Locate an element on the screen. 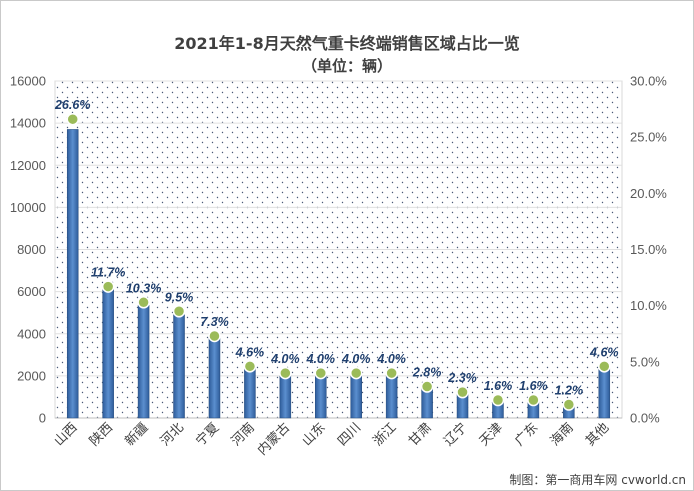 This screenshot has width=694, height=491. y-left-tick: 2000 is located at coordinates (31, 375).